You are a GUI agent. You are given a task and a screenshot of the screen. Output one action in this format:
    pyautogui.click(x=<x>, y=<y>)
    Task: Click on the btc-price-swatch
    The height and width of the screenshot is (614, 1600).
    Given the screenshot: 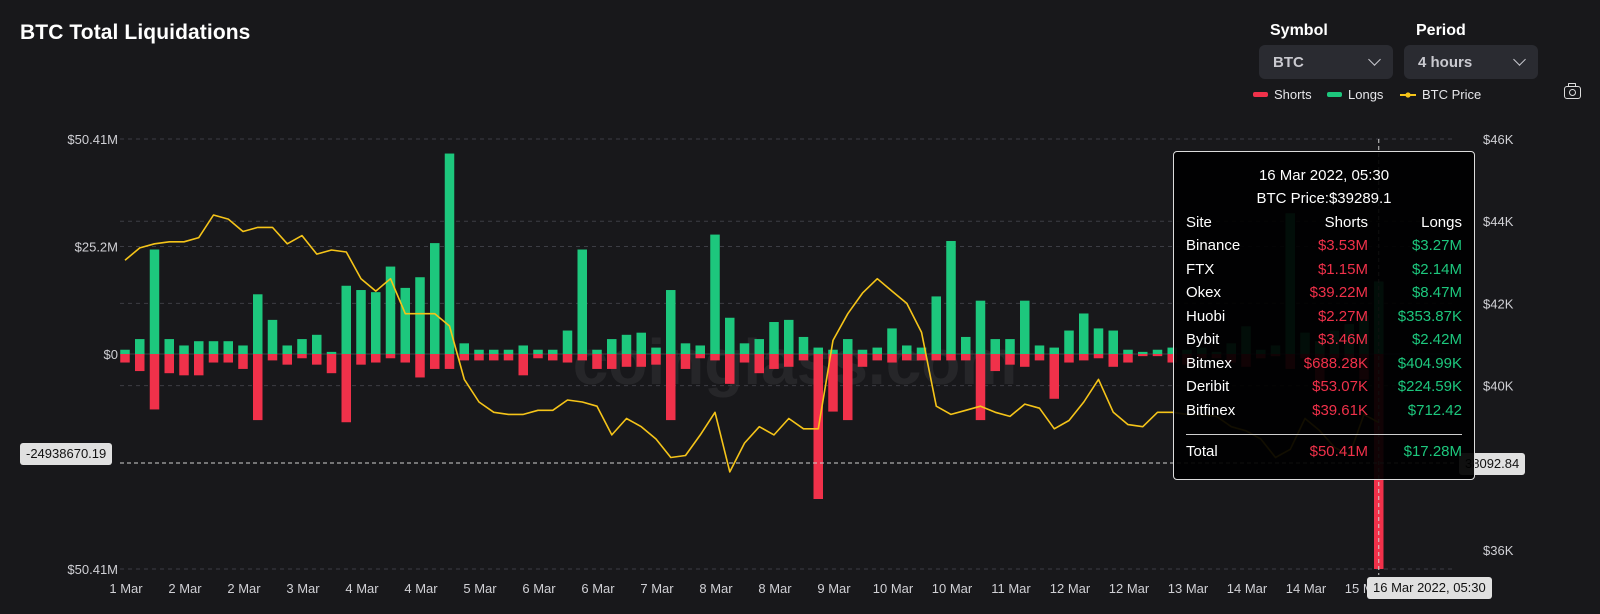 What is the action you would take?
    pyautogui.click(x=1408, y=94)
    